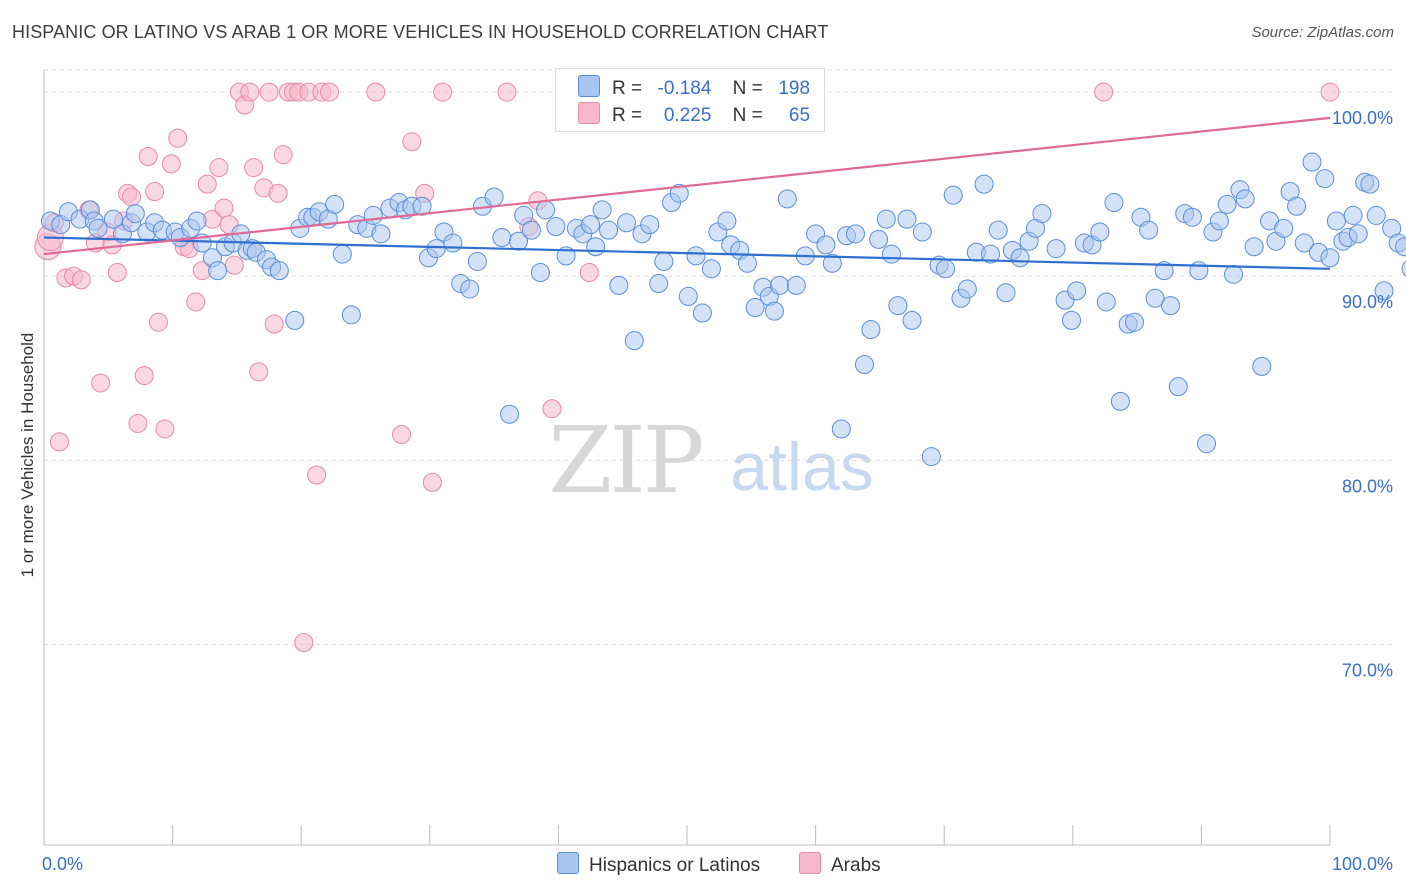  What do you see at coordinates (747, 115) in the screenshot?
I see `legend-n-label: N =` at bounding box center [747, 115].